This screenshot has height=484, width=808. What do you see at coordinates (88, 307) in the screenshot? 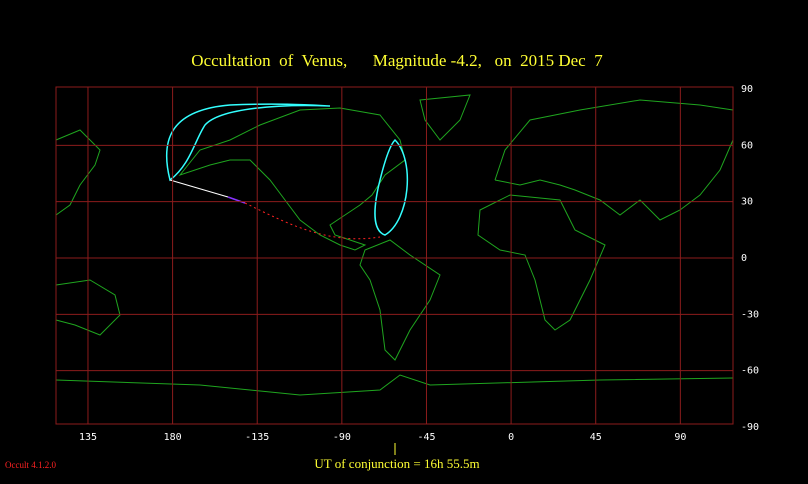
I see `australia` at bounding box center [88, 307].